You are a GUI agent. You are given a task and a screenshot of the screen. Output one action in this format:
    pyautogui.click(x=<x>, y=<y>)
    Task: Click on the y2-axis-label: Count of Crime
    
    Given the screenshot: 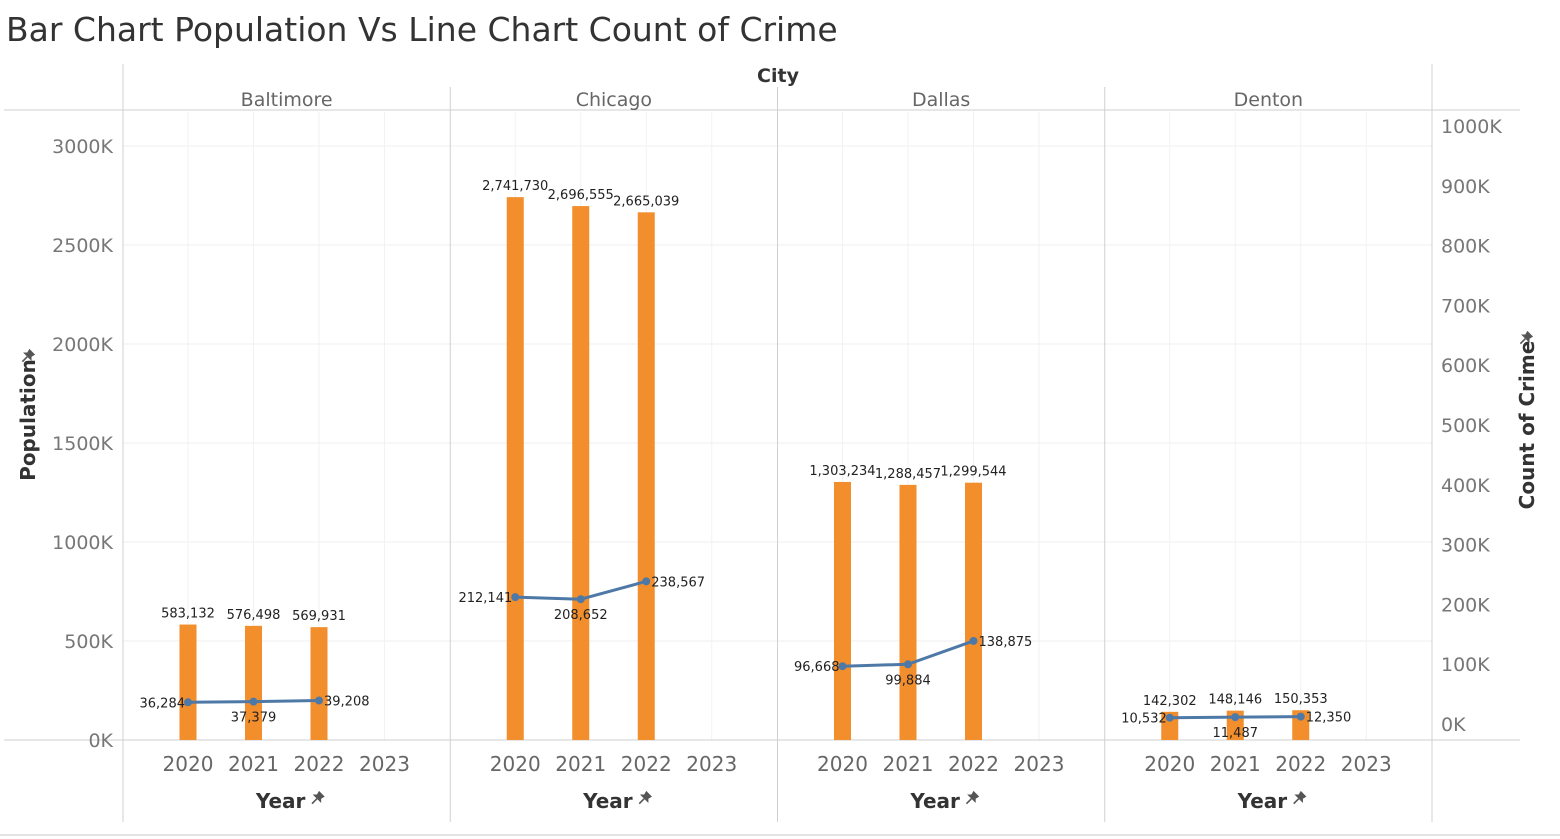 What is the action you would take?
    pyautogui.click(x=1527, y=425)
    